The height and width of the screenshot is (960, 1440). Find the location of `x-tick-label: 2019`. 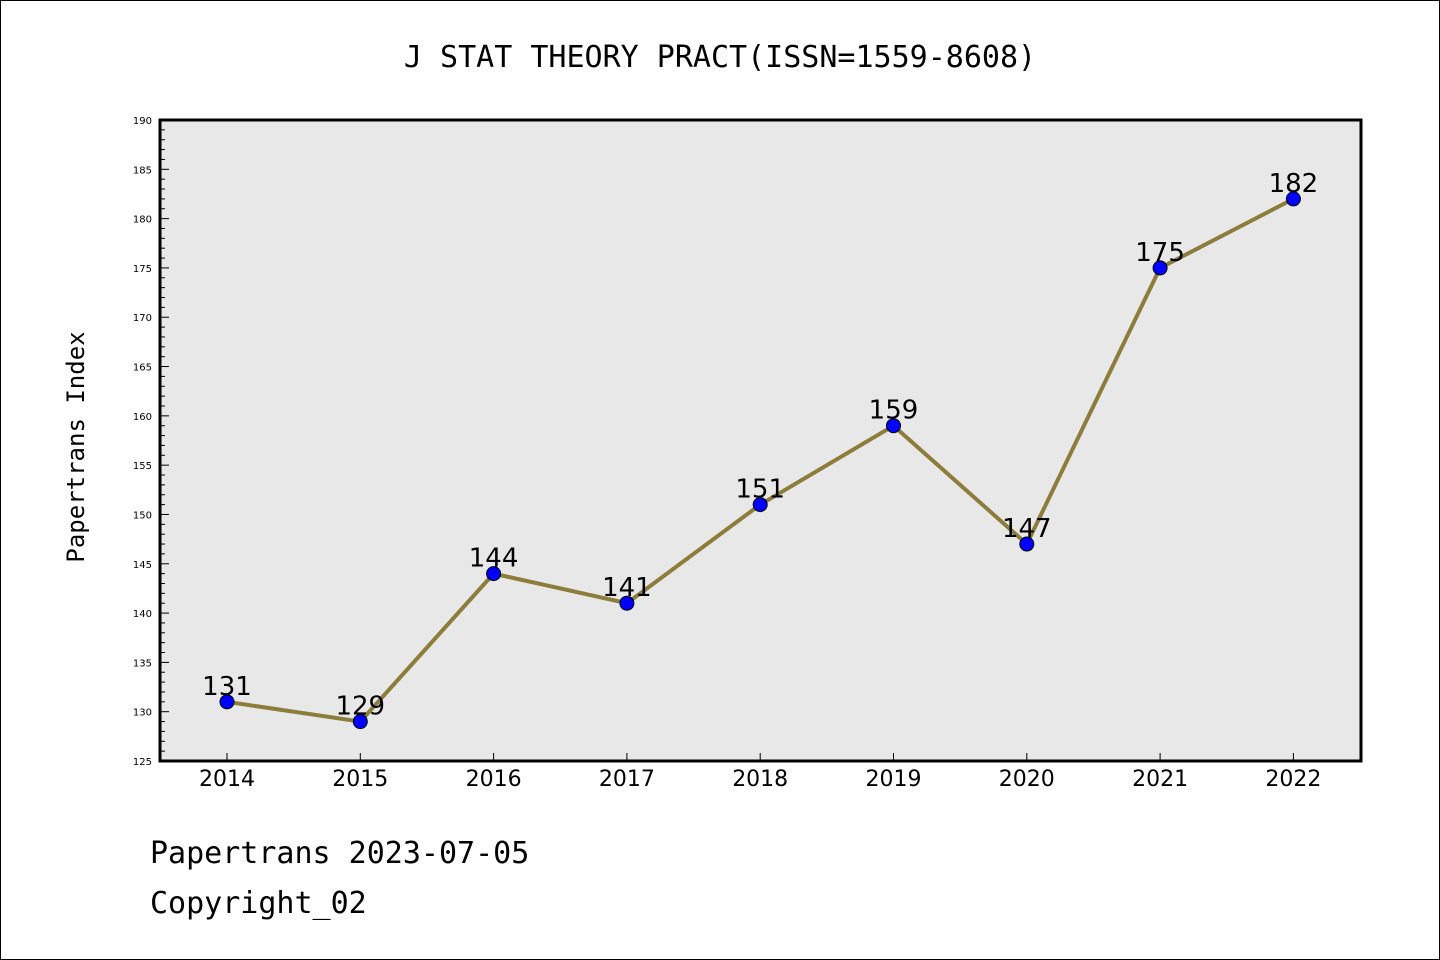

x-tick-label: 2019 is located at coordinates (894, 779).